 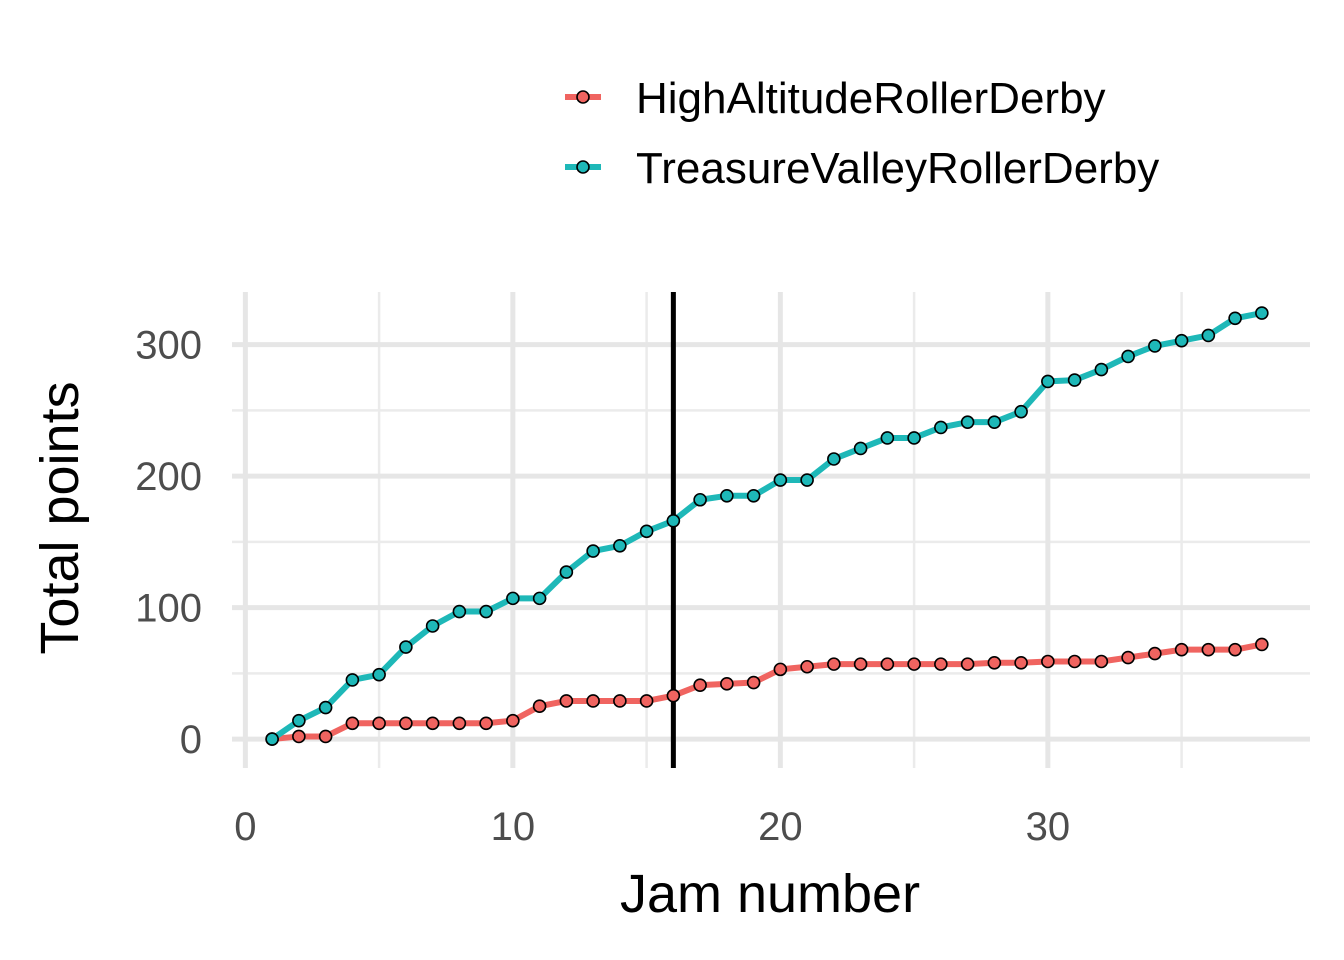 What do you see at coordinates (60, 517) in the screenshot?
I see `y-axis-title: Total points` at bounding box center [60, 517].